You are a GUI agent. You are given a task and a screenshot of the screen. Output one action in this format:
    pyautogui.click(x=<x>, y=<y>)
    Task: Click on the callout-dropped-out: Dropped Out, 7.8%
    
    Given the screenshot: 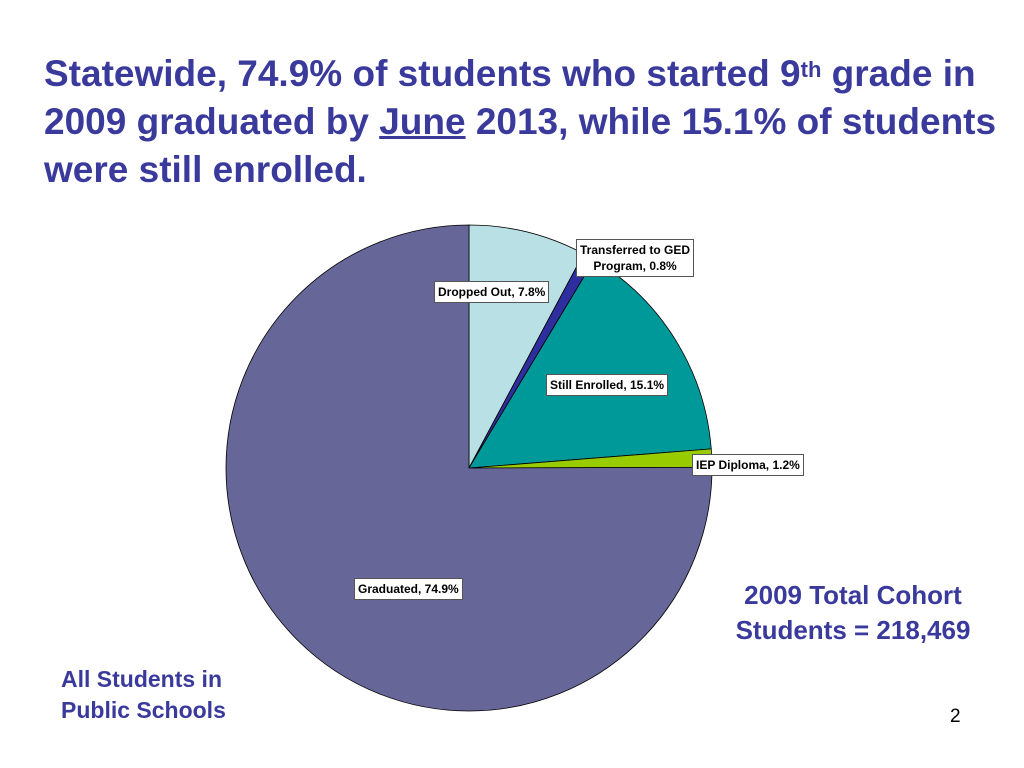 What is the action you would take?
    pyautogui.click(x=492, y=292)
    